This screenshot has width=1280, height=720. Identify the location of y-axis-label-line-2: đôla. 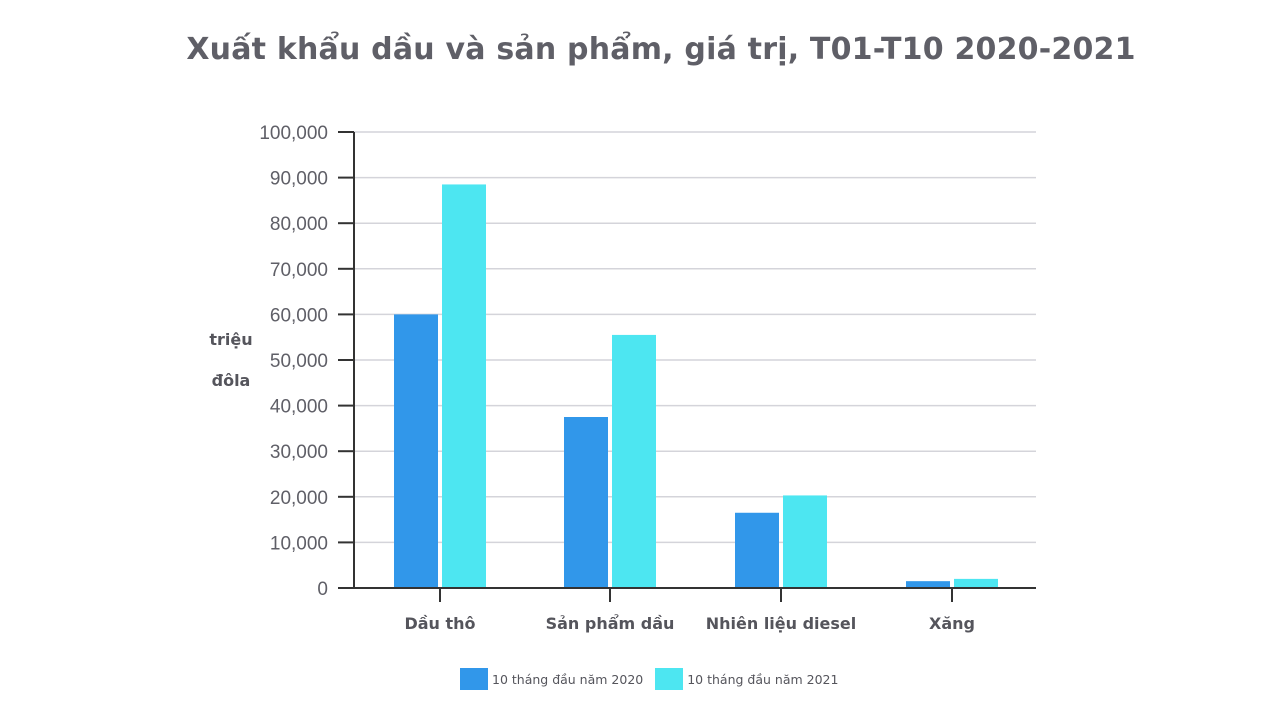
(231, 380).